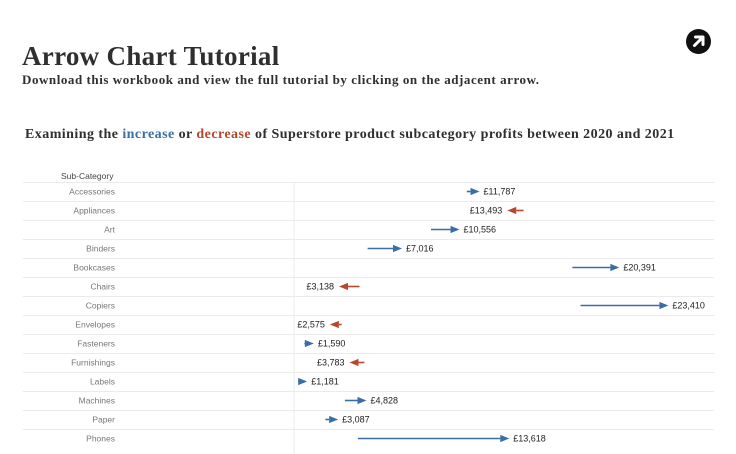 Image resolution: width=736 pixels, height=454 pixels. What do you see at coordinates (100, 439) in the screenshot?
I see `row-label: Phones` at bounding box center [100, 439].